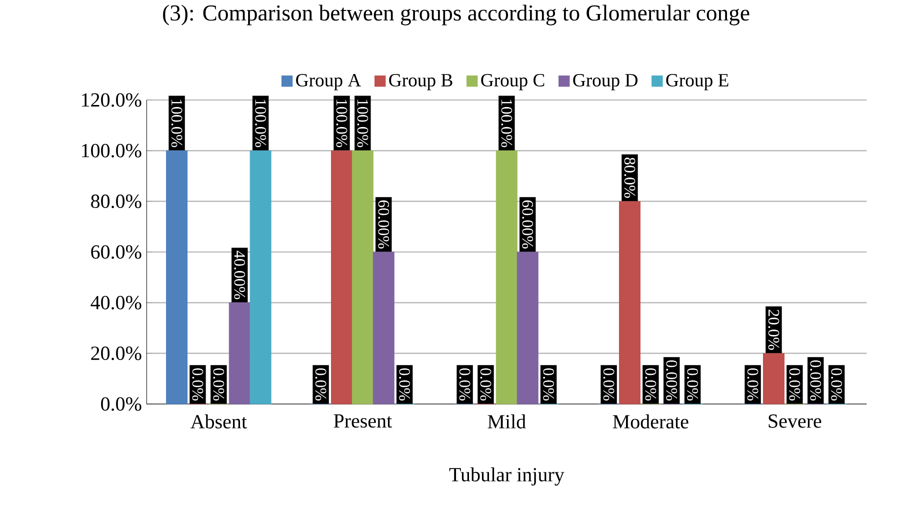 This screenshot has width=912, height=508. What do you see at coordinates (420, 82) in the screenshot?
I see `legend-label: Group B` at bounding box center [420, 82].